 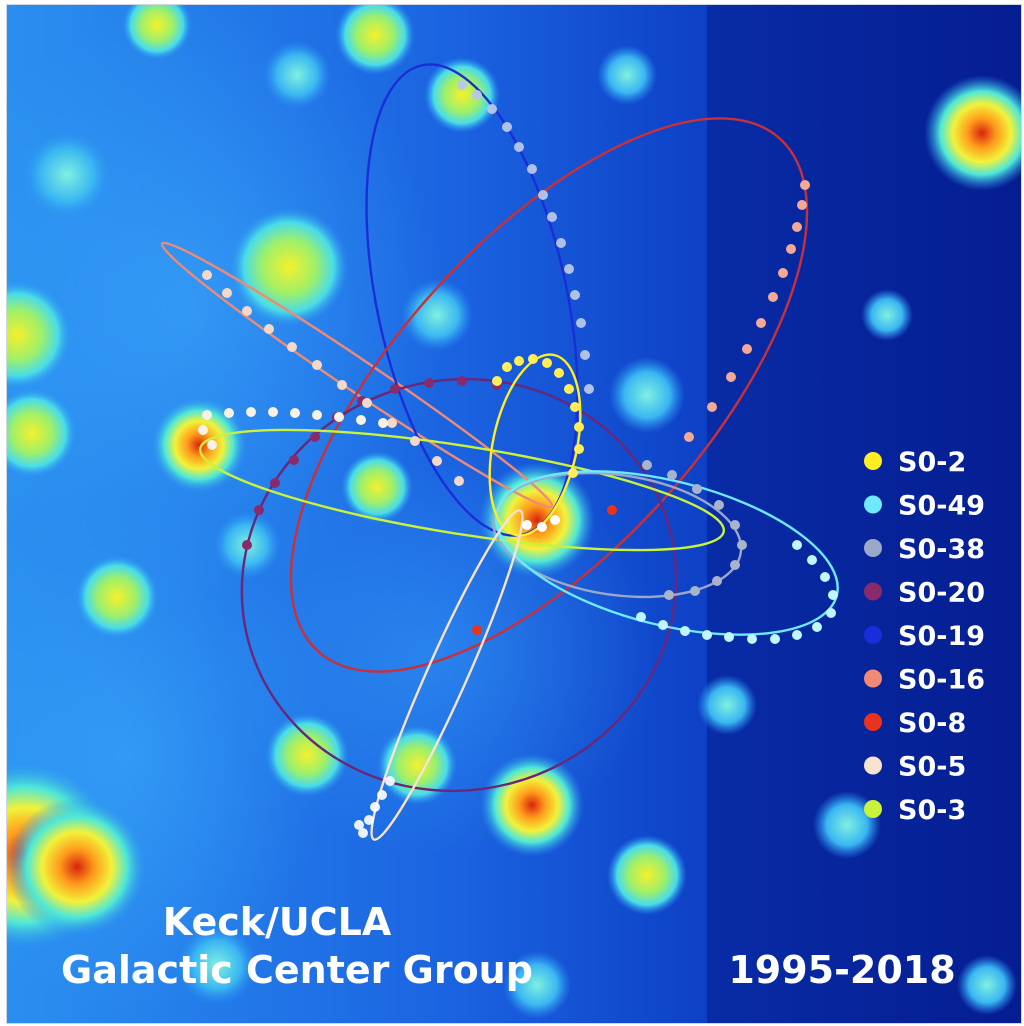 I want to click on s0-3-markers, so click(x=293, y=428).